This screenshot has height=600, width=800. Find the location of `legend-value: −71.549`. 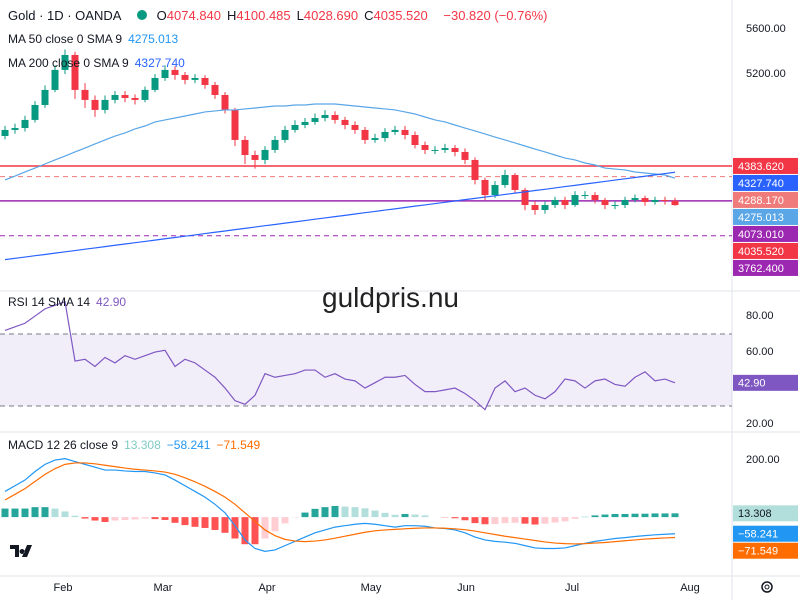

legend-value: −71.549 is located at coordinates (238, 445).